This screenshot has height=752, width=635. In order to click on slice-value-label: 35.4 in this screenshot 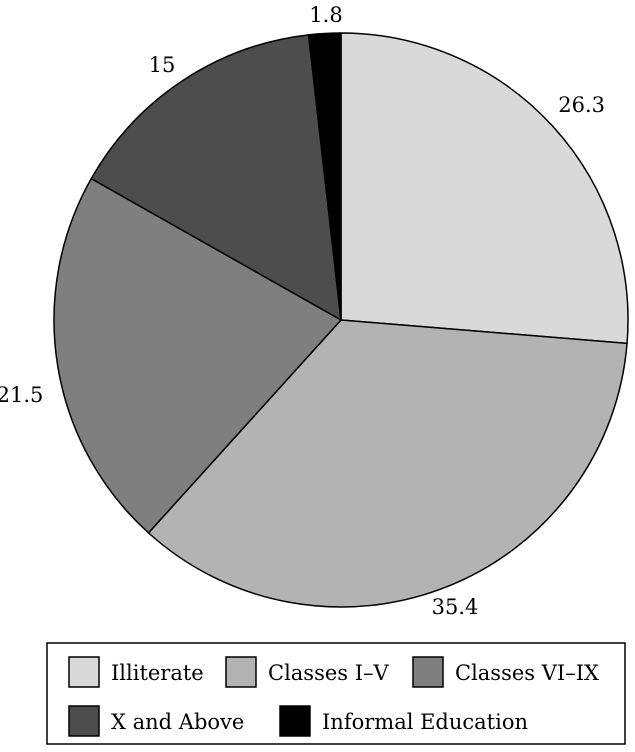, I will do `click(455, 607)`.